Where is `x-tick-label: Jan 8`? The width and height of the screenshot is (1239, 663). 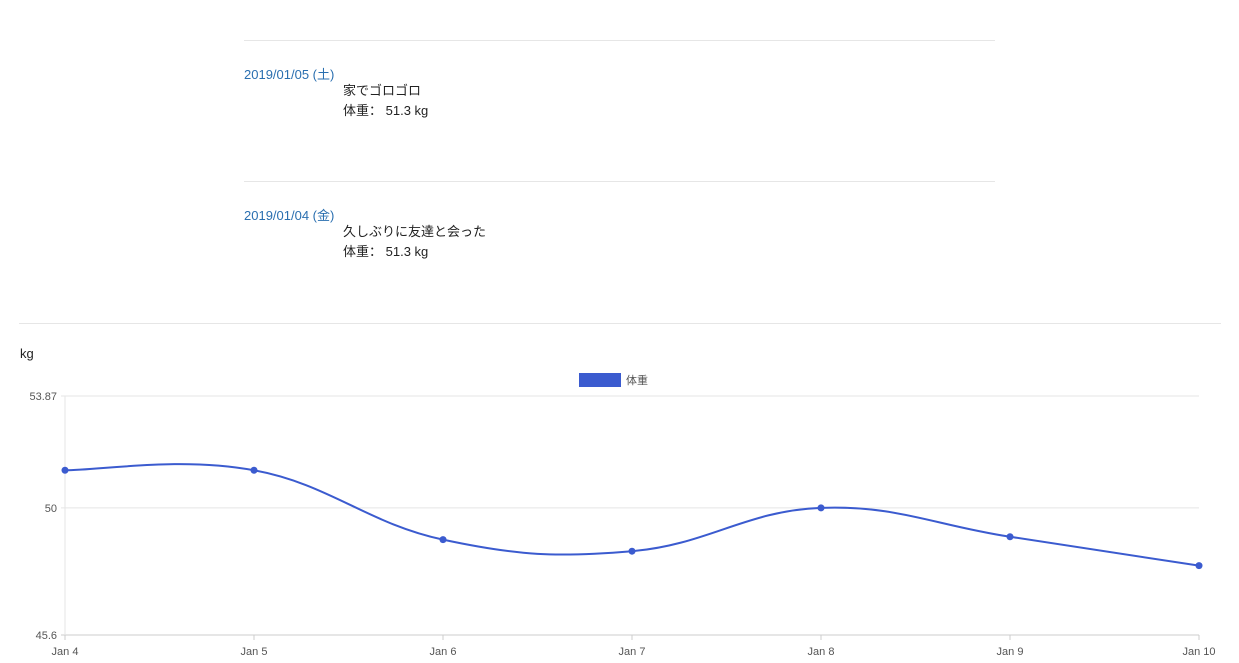
x-tick-label: Jan 8 is located at coordinates (821, 652).